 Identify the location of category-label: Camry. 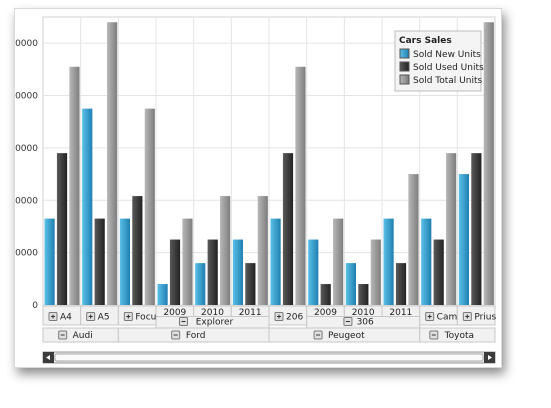
(452, 318).